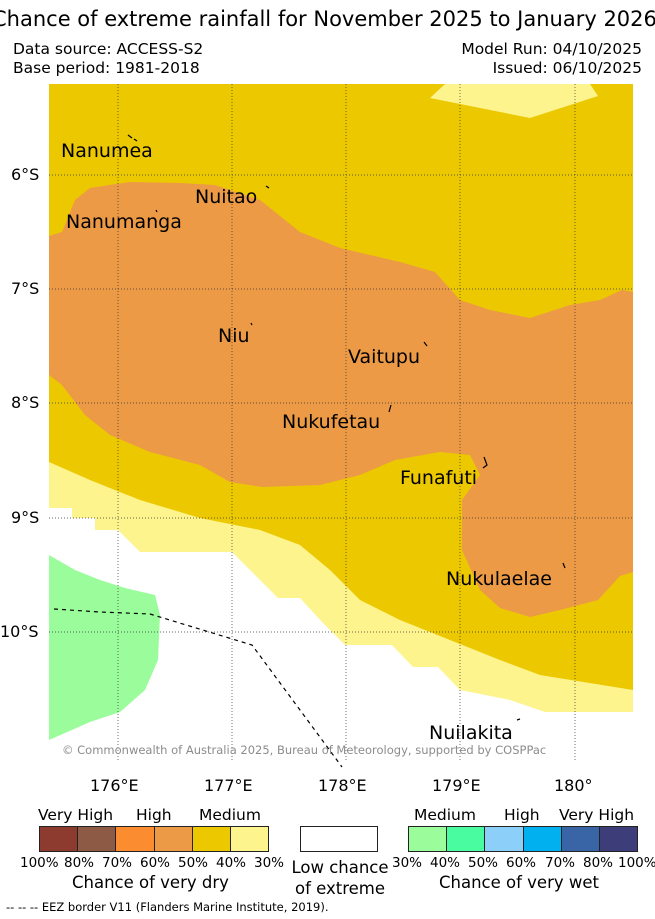  I want to click on issued-text: Issued: 06/10/2025, so click(567, 68).